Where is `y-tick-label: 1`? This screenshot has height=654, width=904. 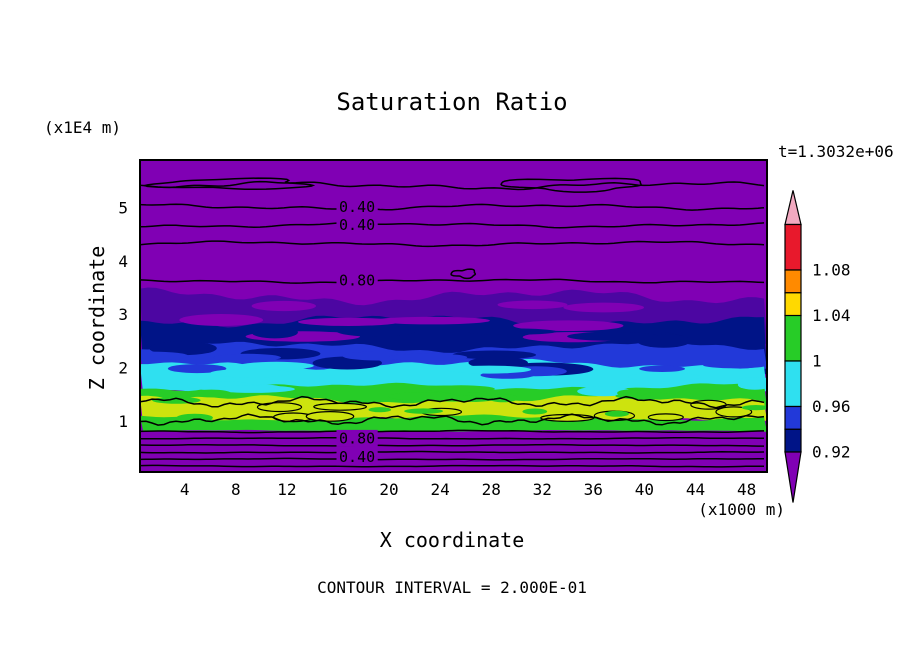
y-tick-label: 1 is located at coordinates (123, 421).